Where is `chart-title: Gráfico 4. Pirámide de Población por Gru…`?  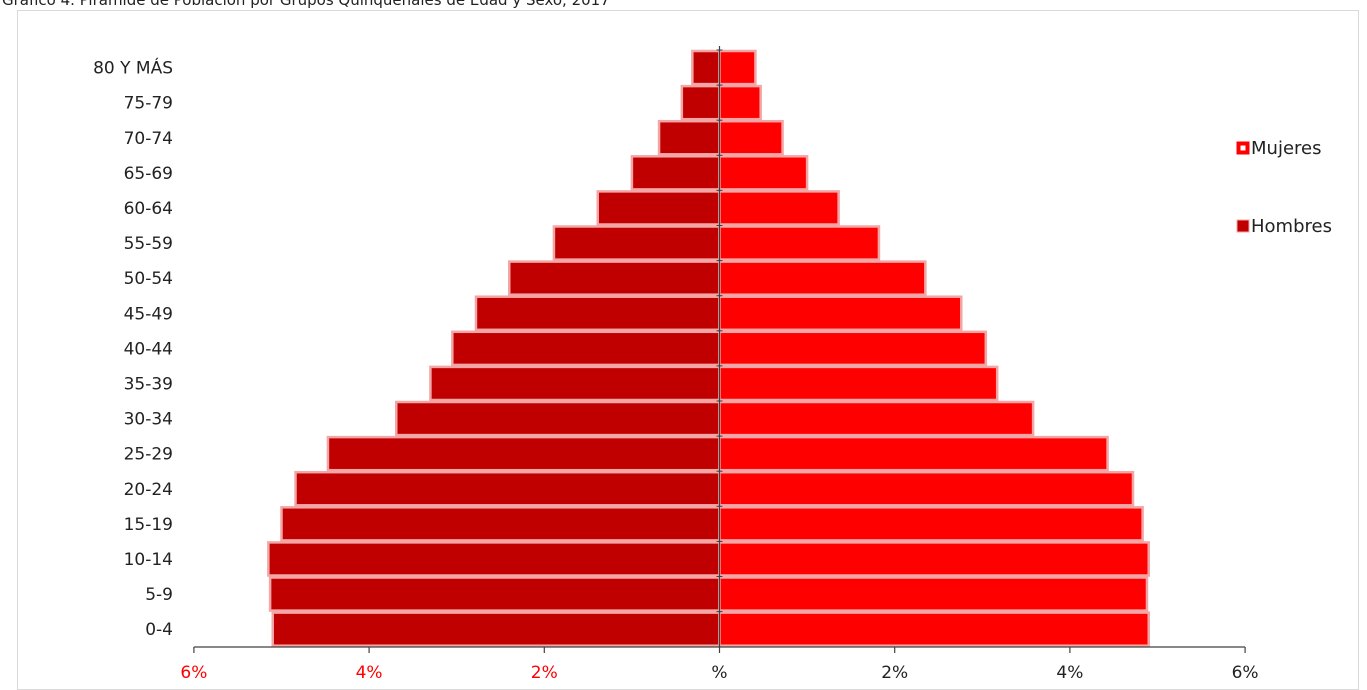
chart-title: Gráfico 4. Pirámide de Población por Gru… is located at coordinates (306, 4).